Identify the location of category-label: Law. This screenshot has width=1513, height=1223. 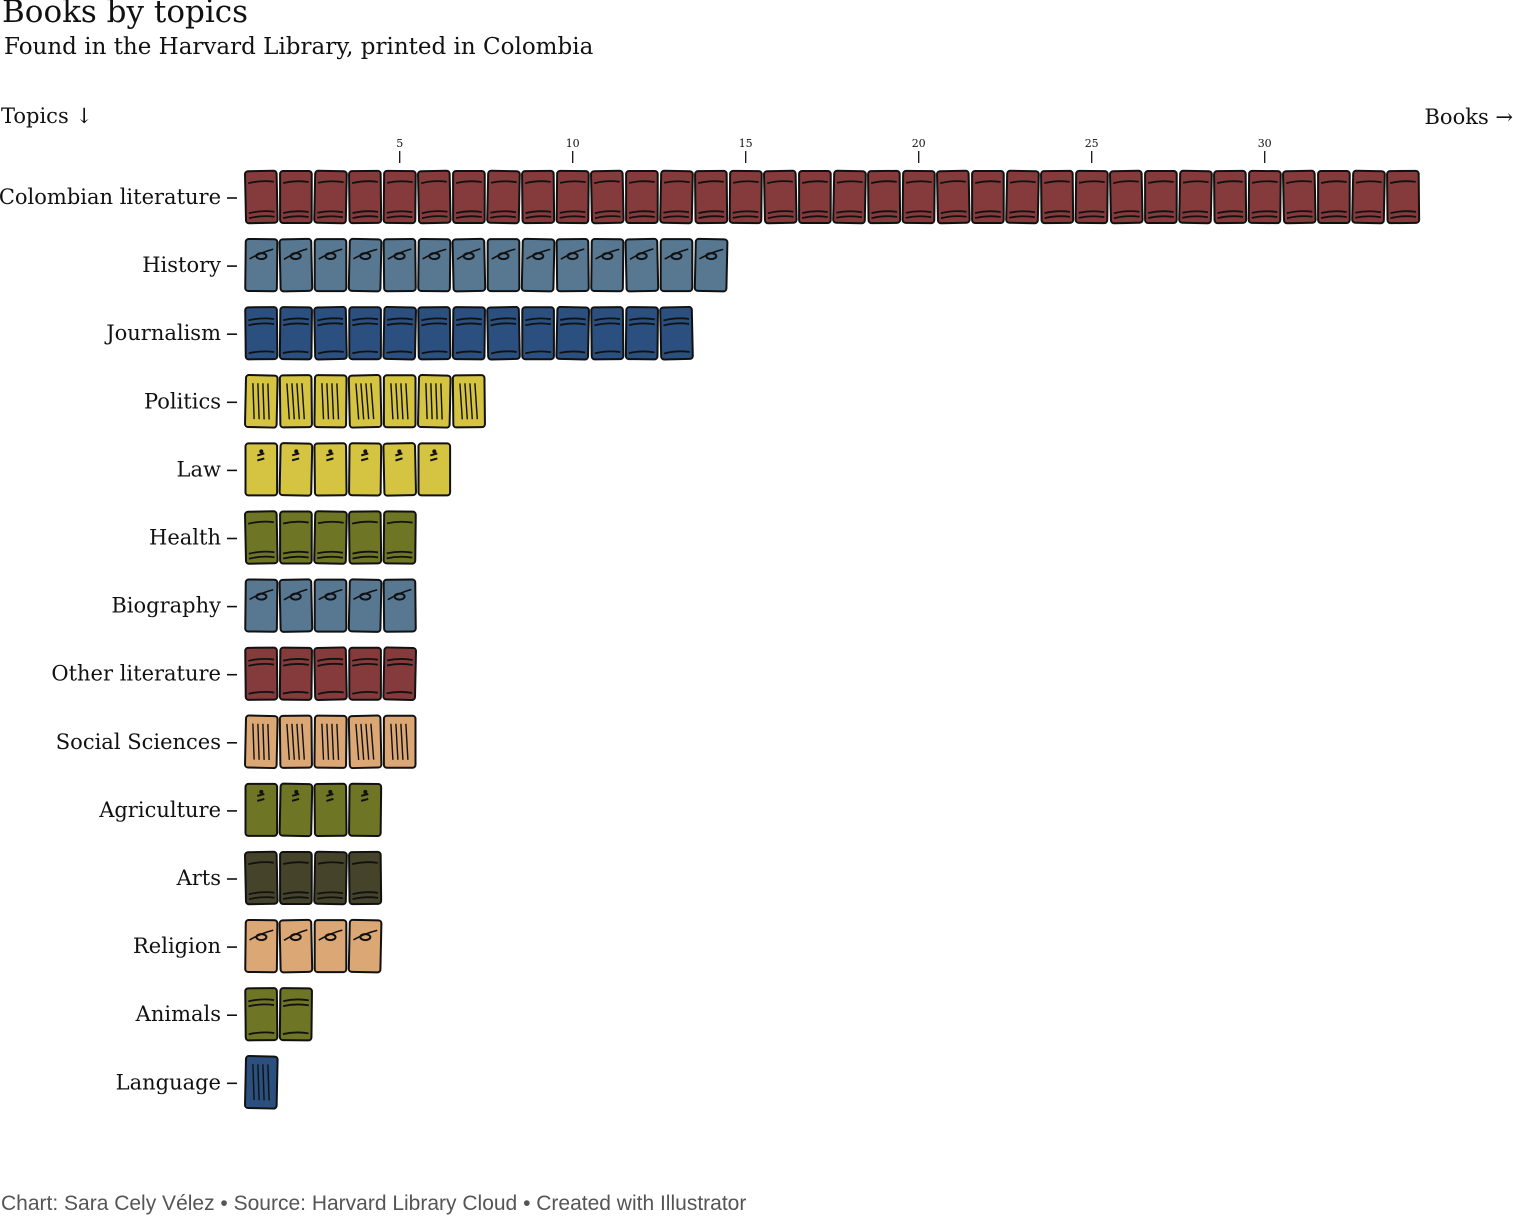
(199, 469).